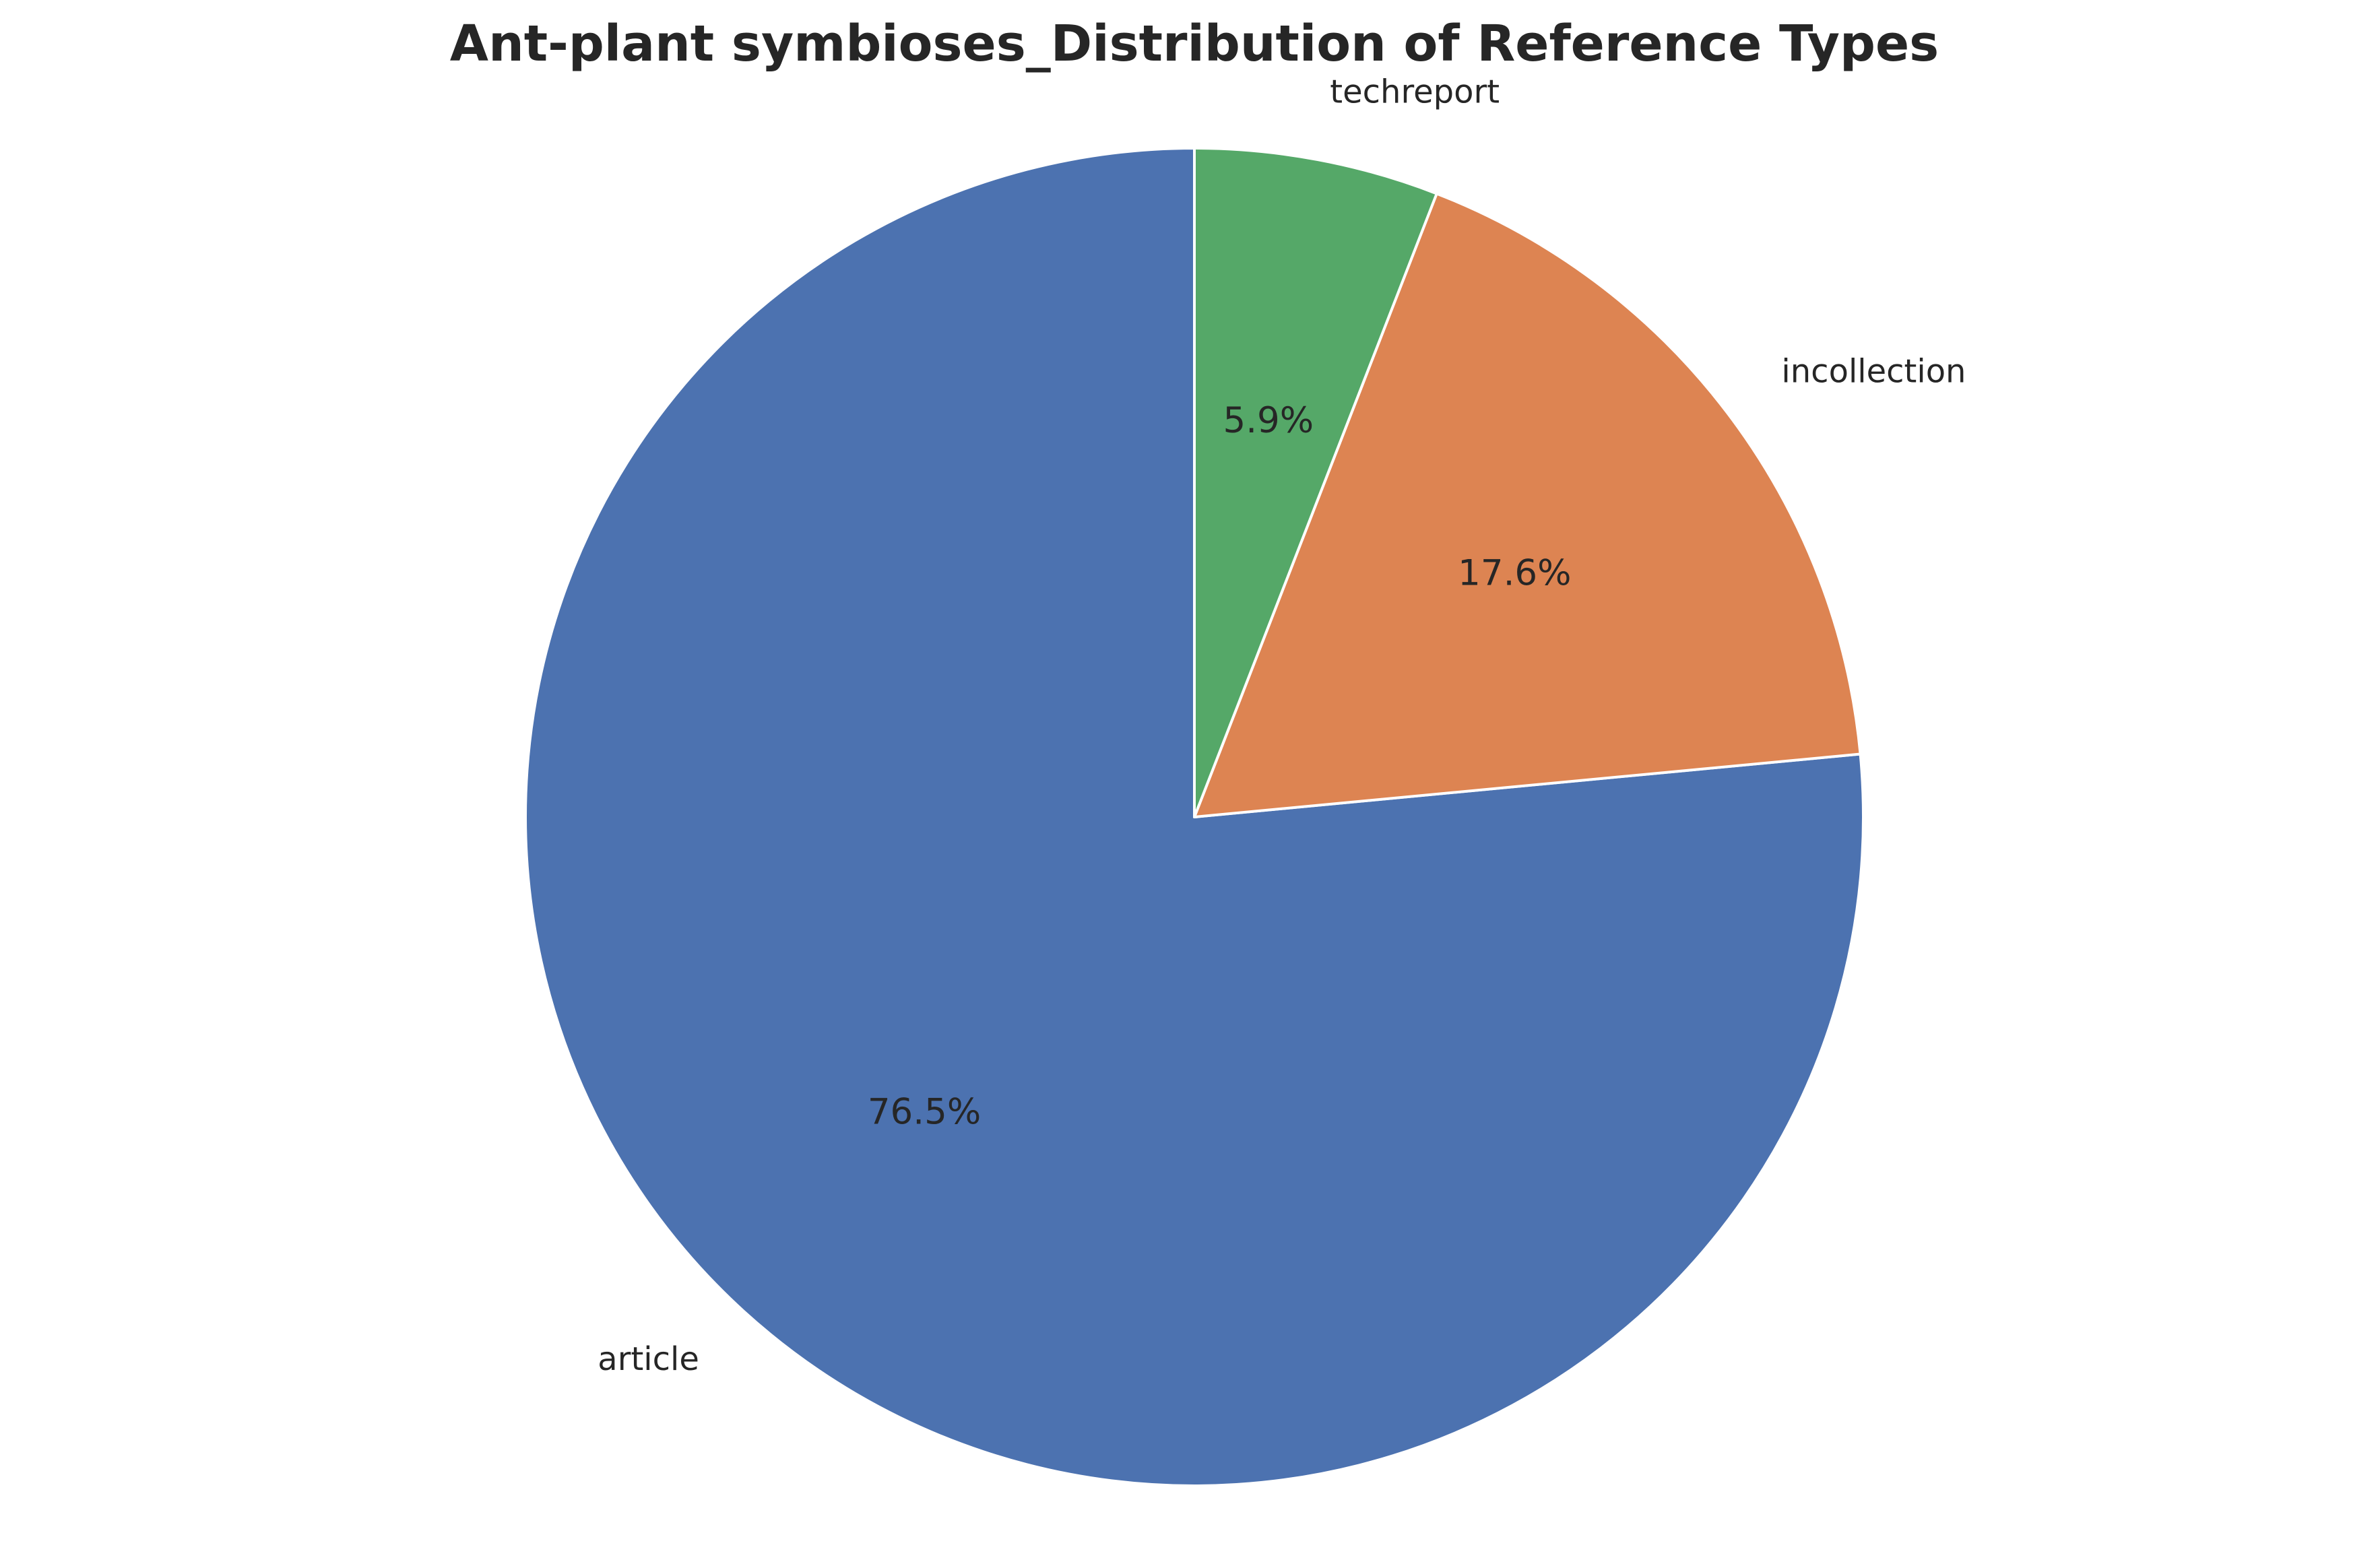  I want to click on pie-slice-incollection, so click(1527, 505).